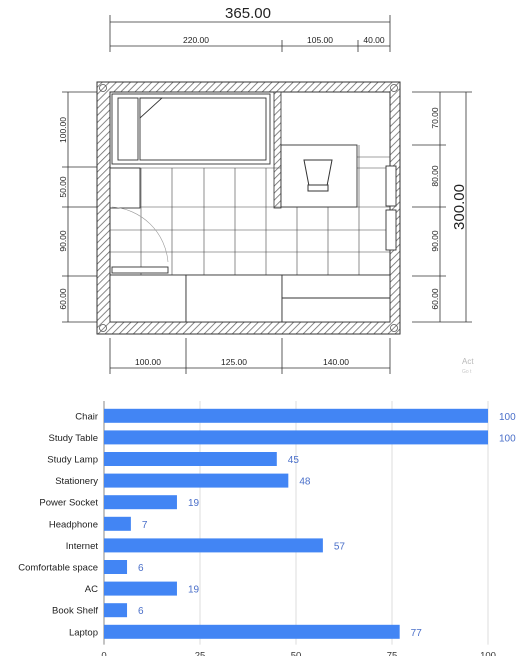 The height and width of the screenshot is (656, 518). What do you see at coordinates (374, 40) in the screenshot?
I see `top-segment-3: 40.00` at bounding box center [374, 40].